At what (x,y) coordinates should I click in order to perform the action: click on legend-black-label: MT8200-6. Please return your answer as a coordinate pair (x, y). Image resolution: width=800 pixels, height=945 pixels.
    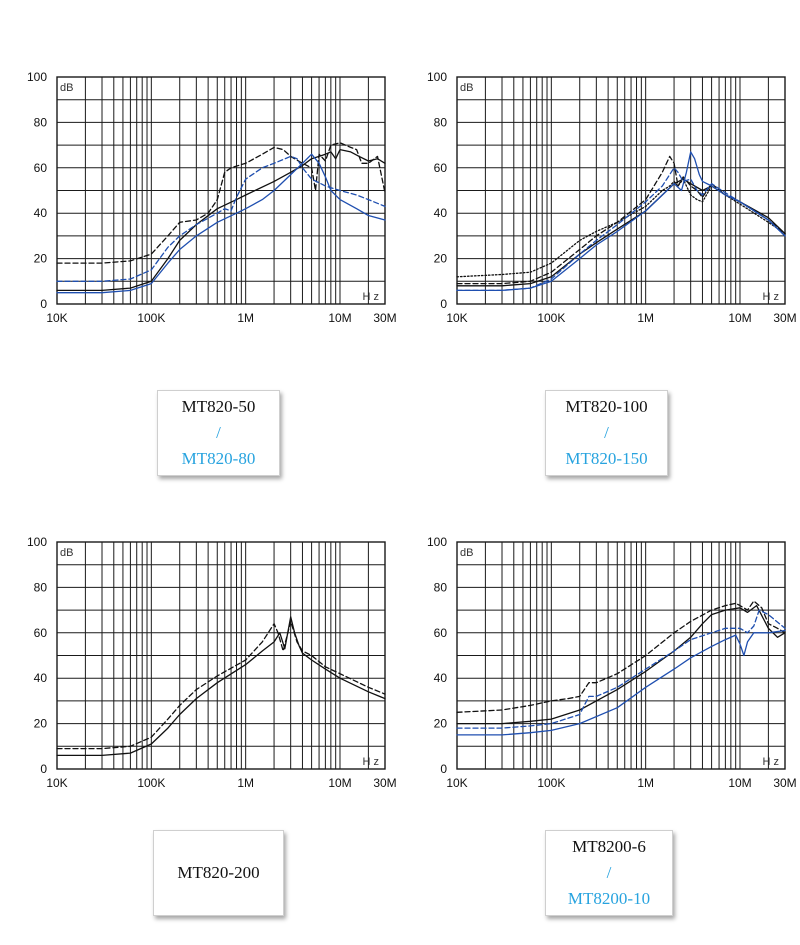
    Looking at the image, I should click on (609, 846).